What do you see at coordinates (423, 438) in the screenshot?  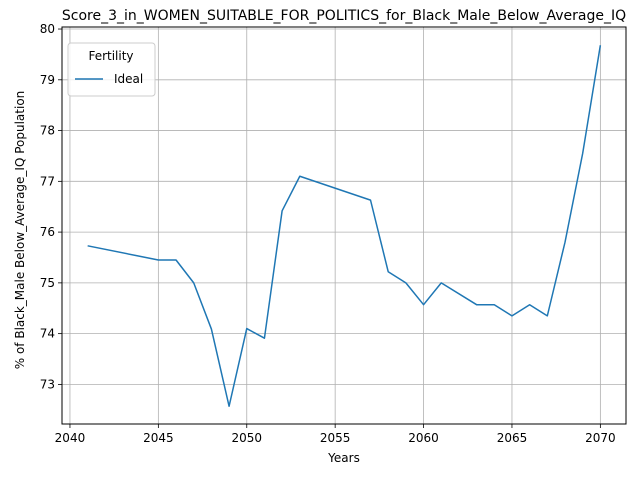 I see `x-tick-label: 2060` at bounding box center [423, 438].